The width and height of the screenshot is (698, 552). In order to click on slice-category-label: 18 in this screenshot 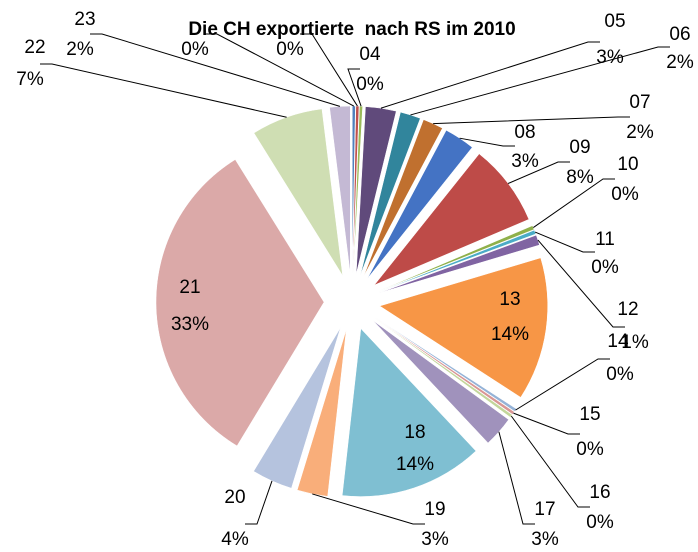, I will do `click(414, 432)`.